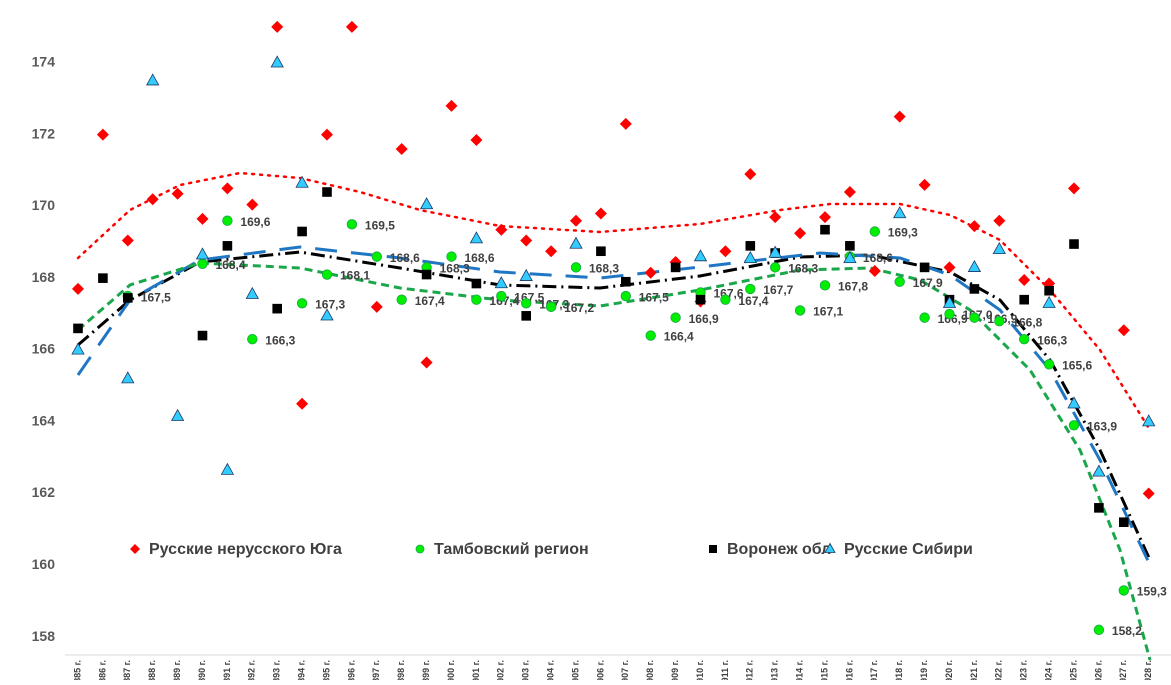 The width and height of the screenshot is (1171, 685). What do you see at coordinates (1152, 592) in the screenshot?
I see `data-label: 159,3` at bounding box center [1152, 592].